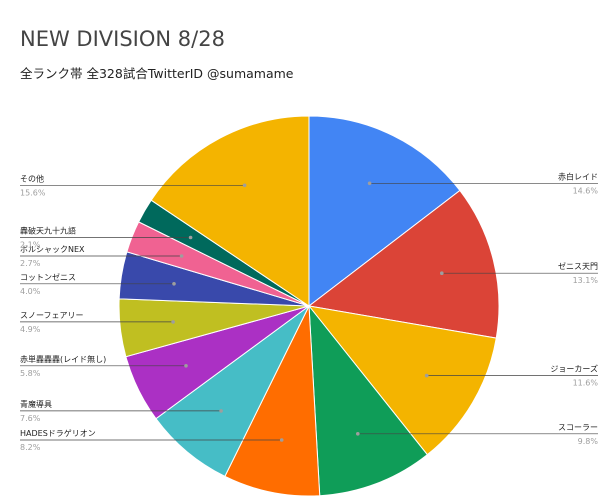 The height and width of the screenshot is (501, 604). Describe the element at coordinates (586, 383) in the screenshot. I see `slice-percent-label: 11.6%` at that location.